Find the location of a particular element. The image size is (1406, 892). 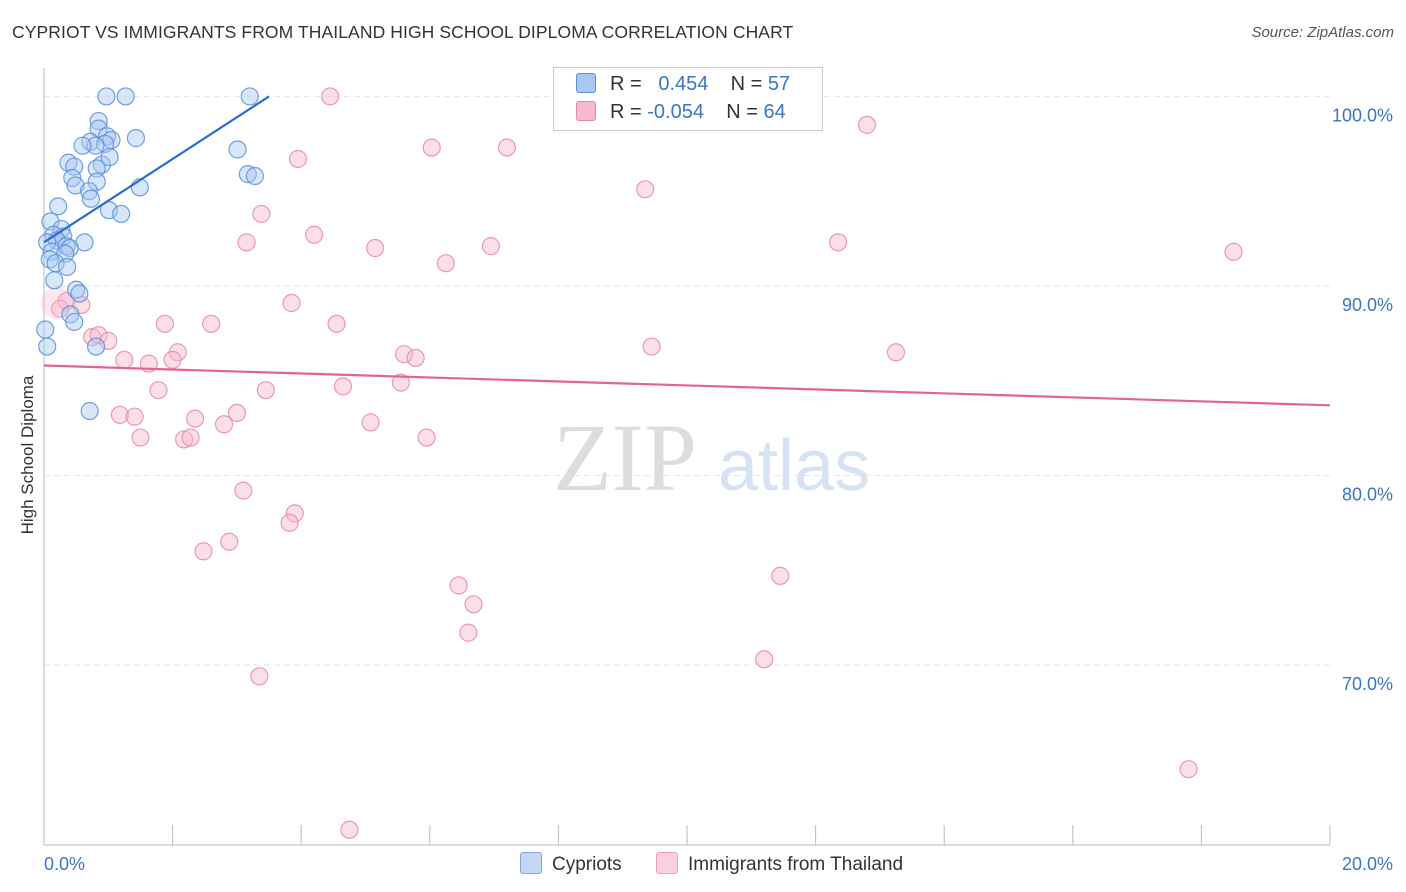

legend-r-value-cypriots: 0.454 is located at coordinates (683, 84).